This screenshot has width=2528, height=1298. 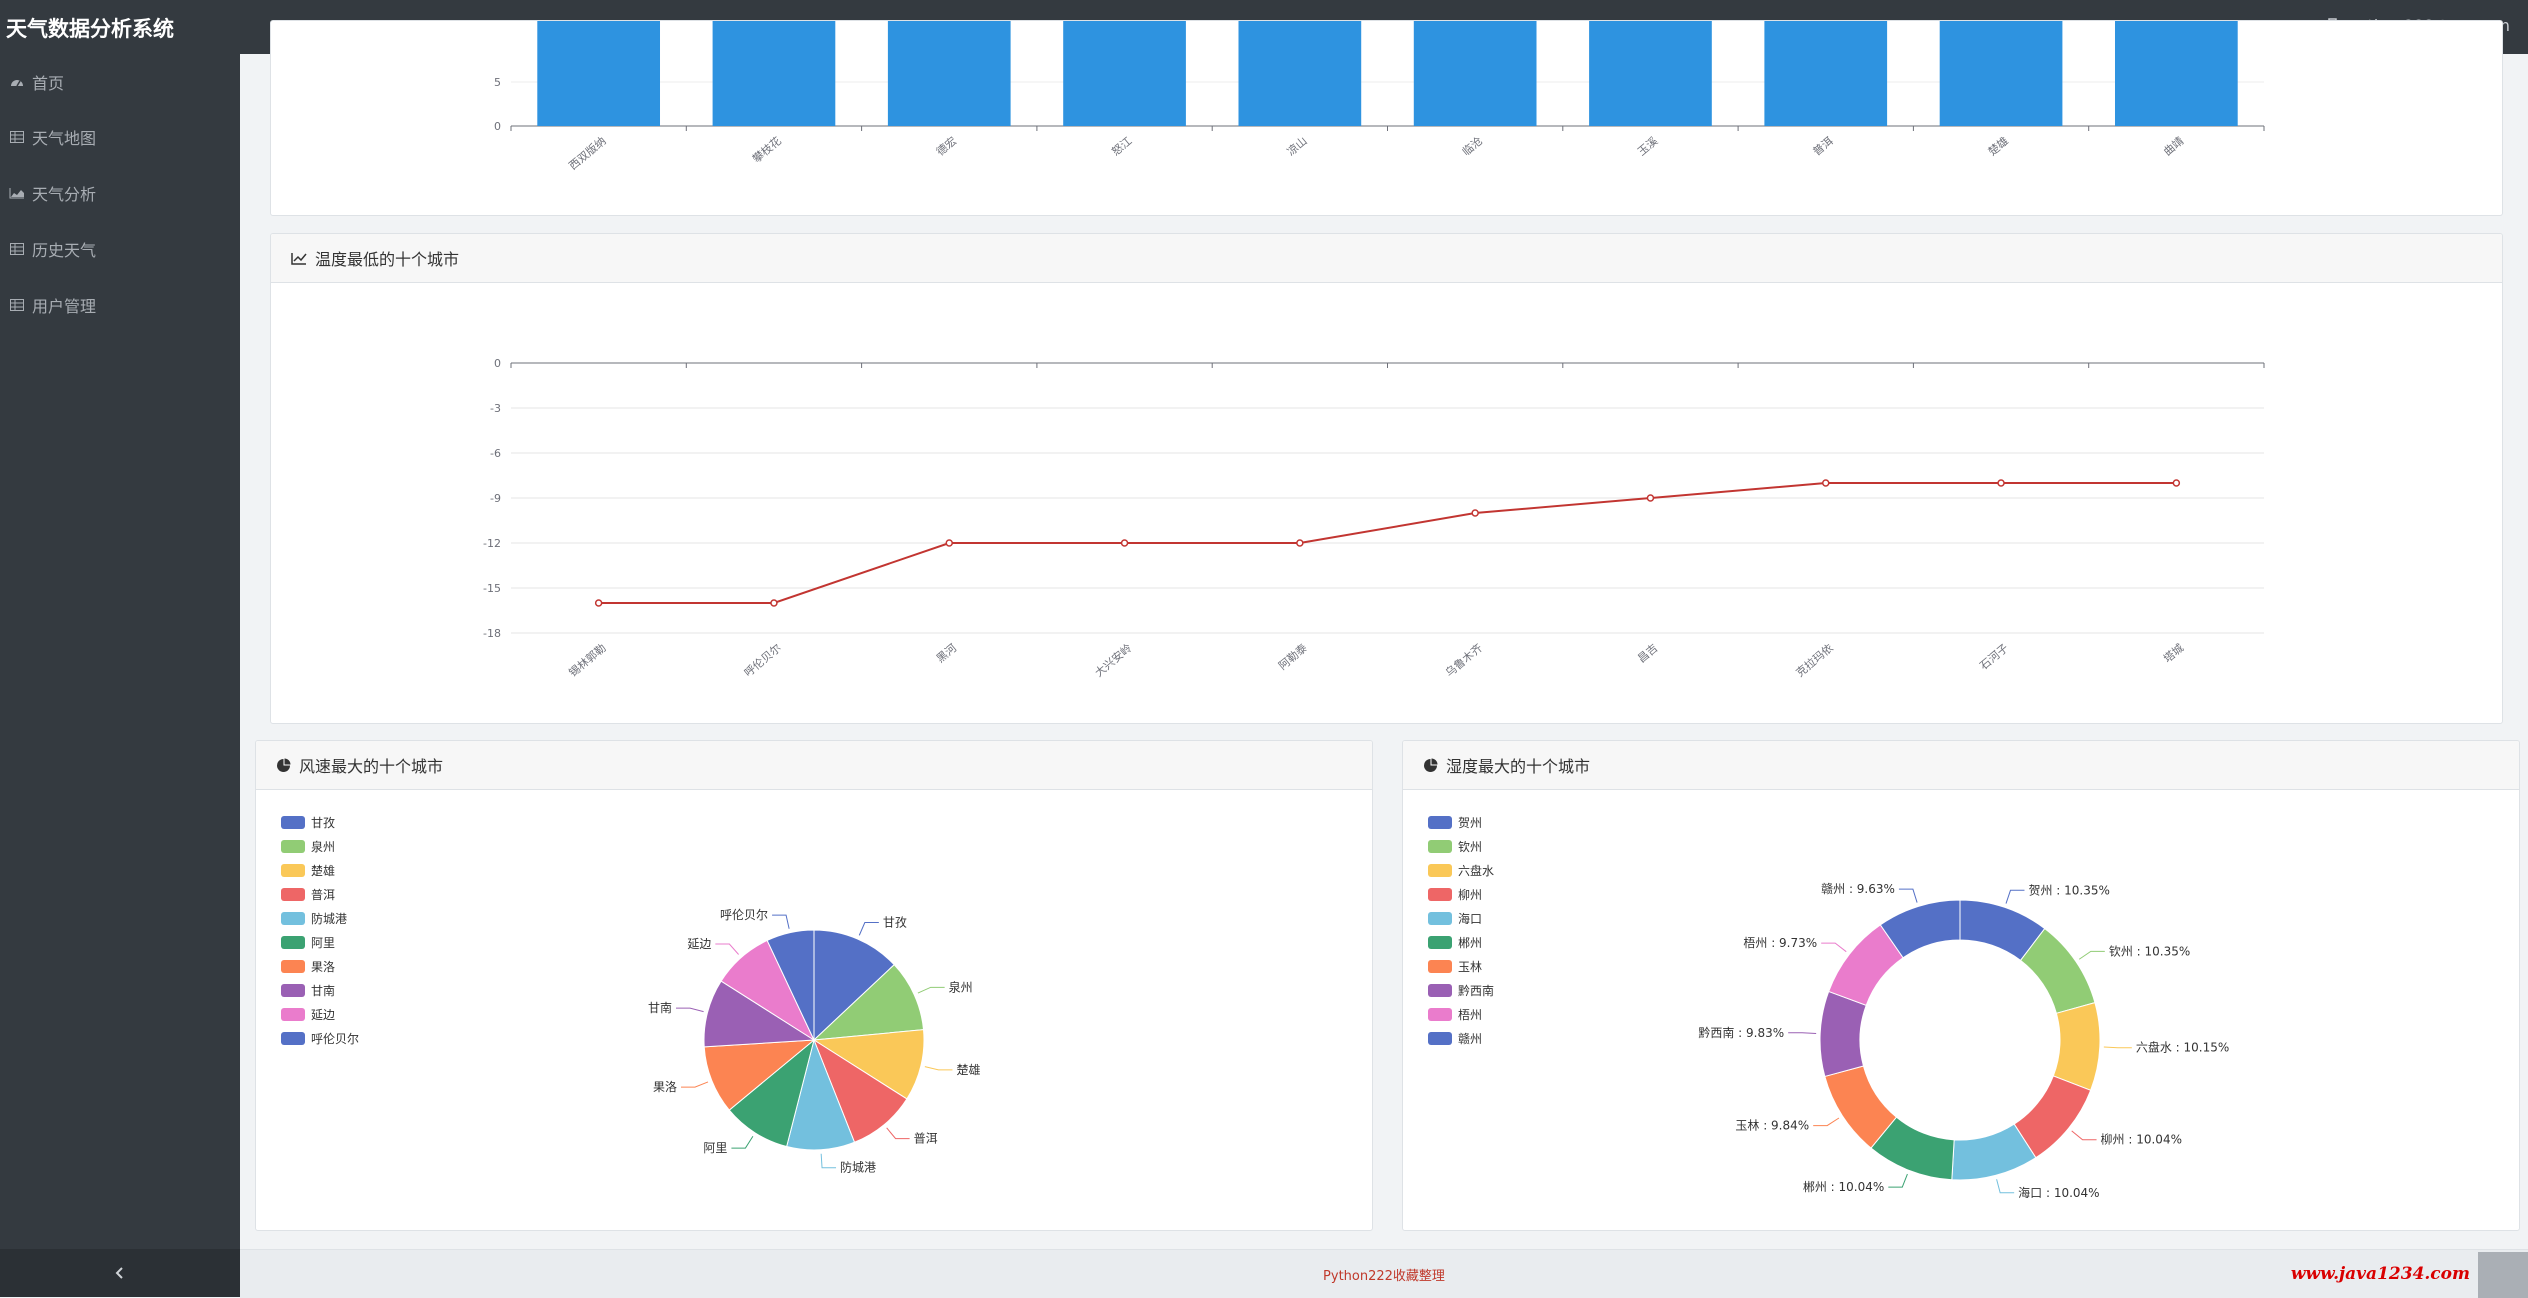 I want to click on sidebar: 首页 天气地图 天气分析 历史天气 用户管理, so click(x=120, y=675).